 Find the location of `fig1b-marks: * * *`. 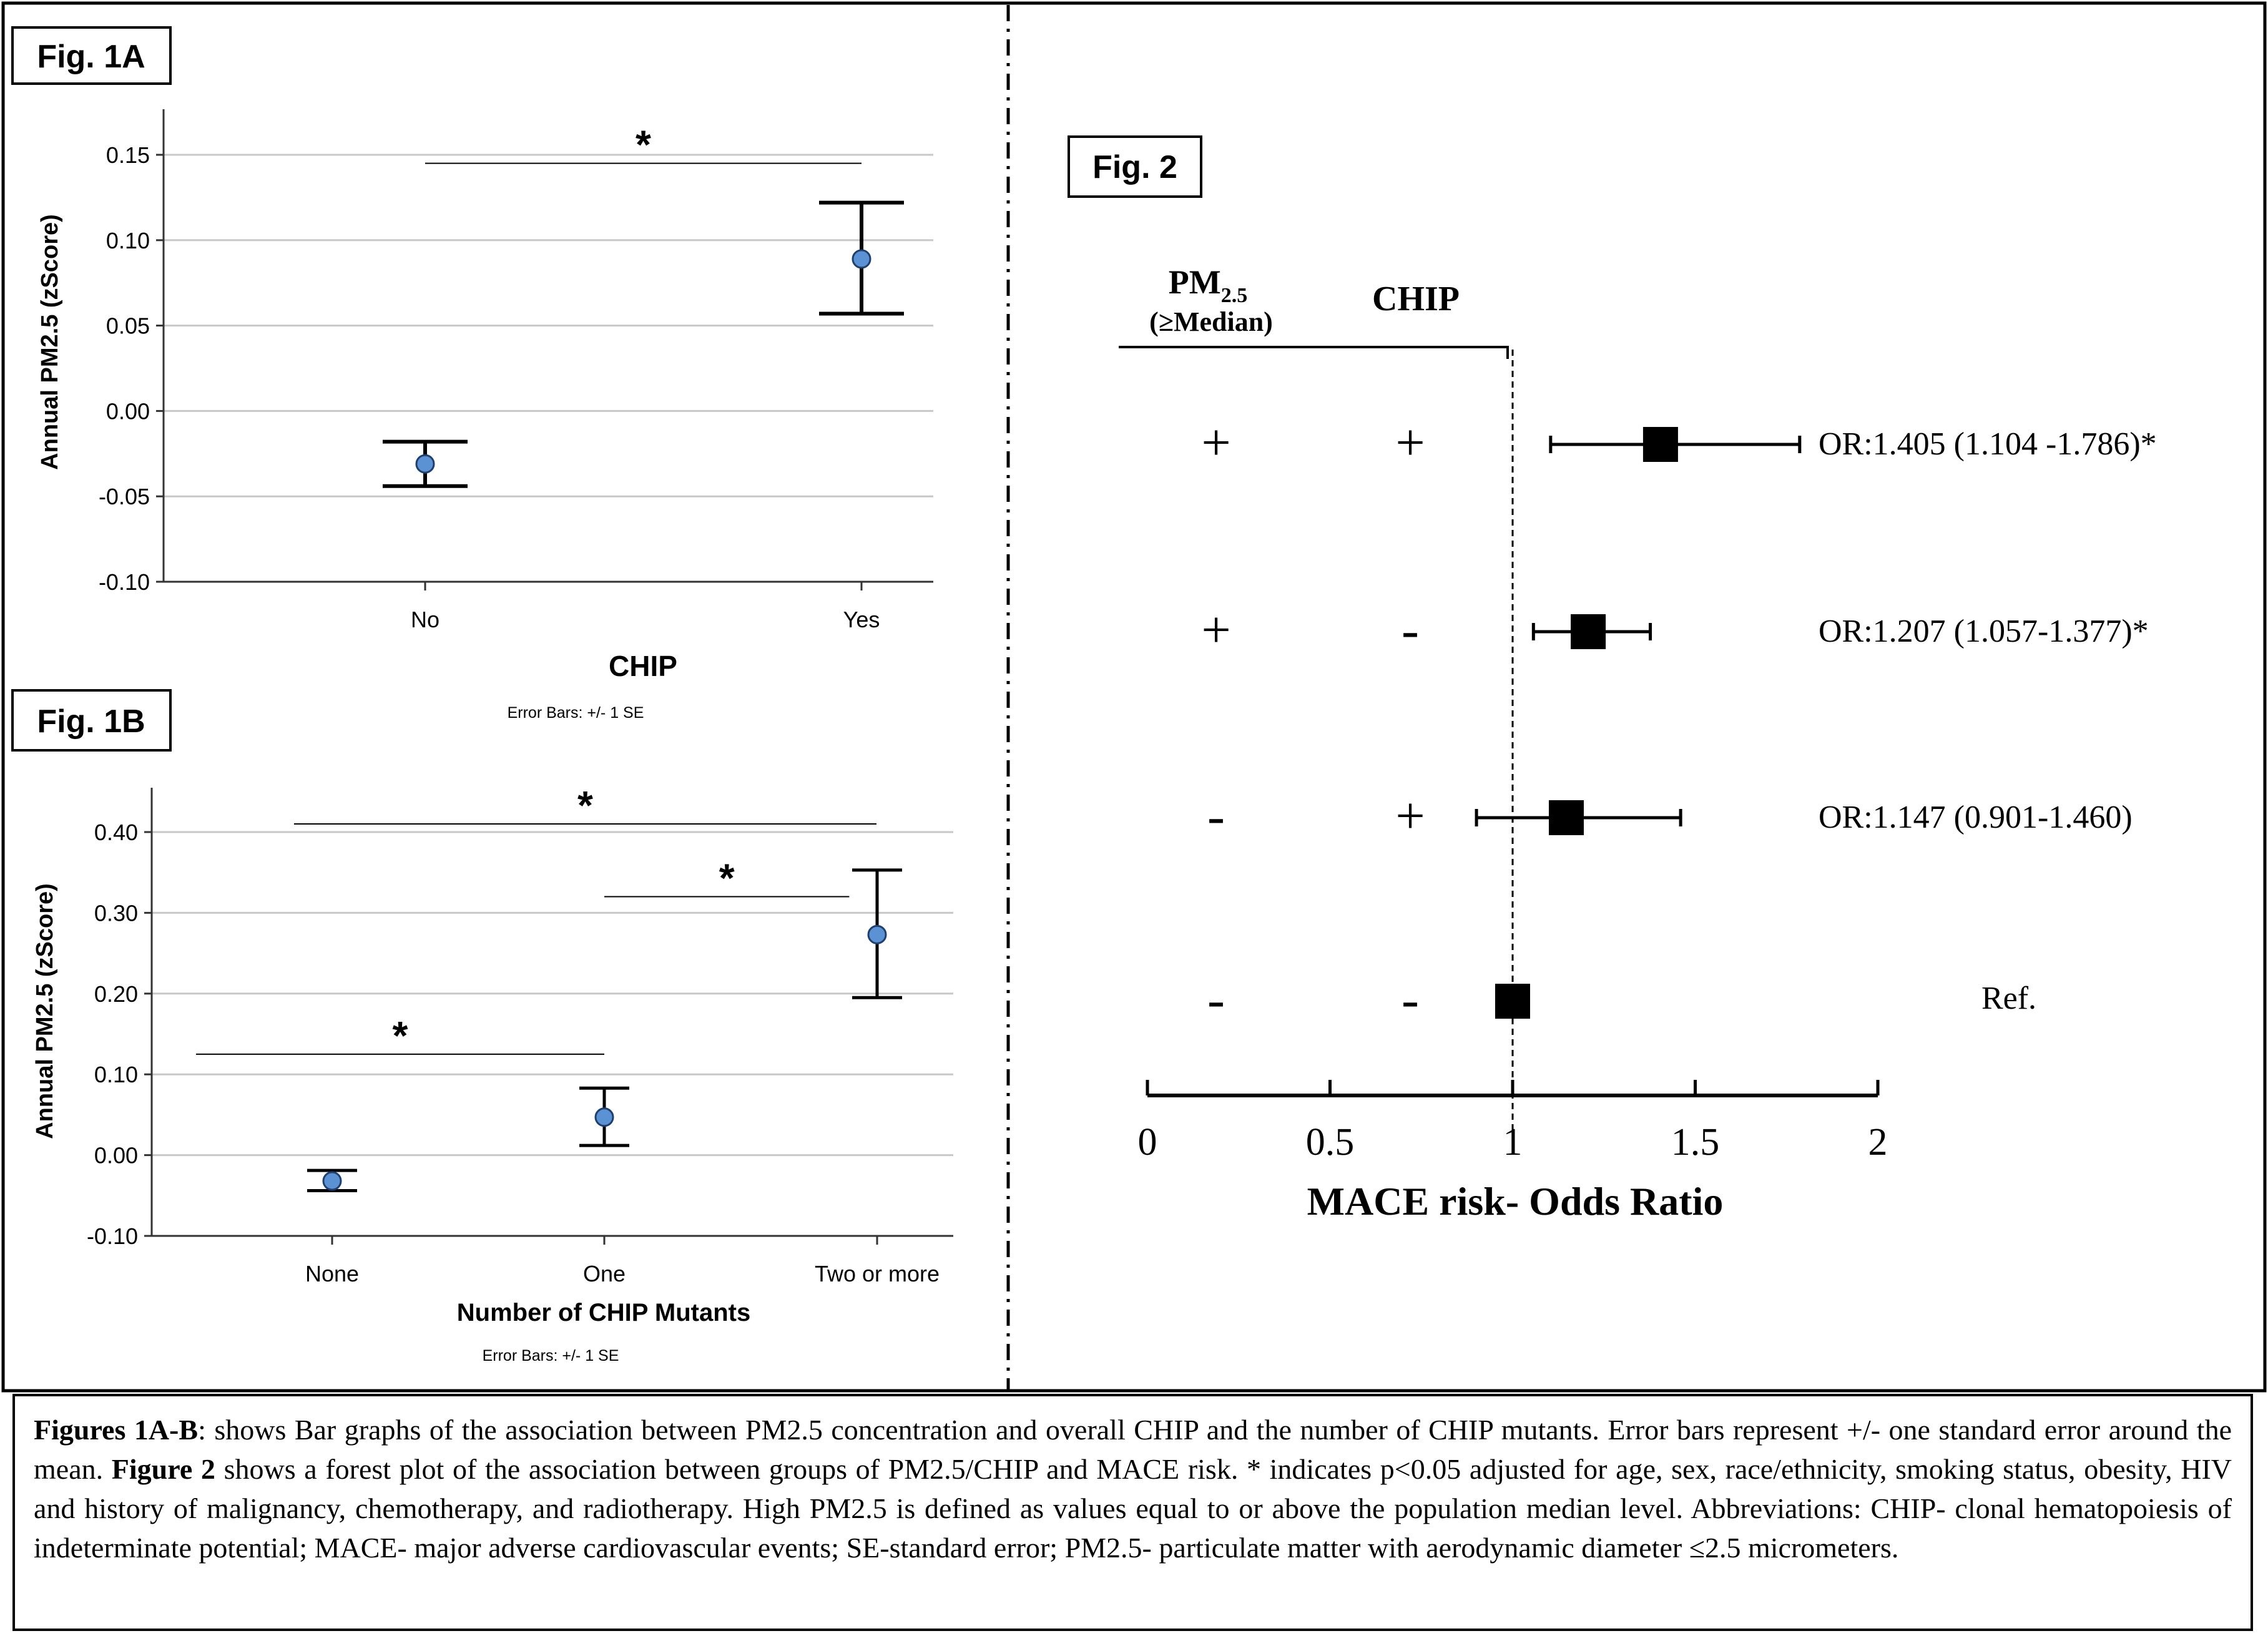

fig1b-marks: * * * is located at coordinates (549, 988).